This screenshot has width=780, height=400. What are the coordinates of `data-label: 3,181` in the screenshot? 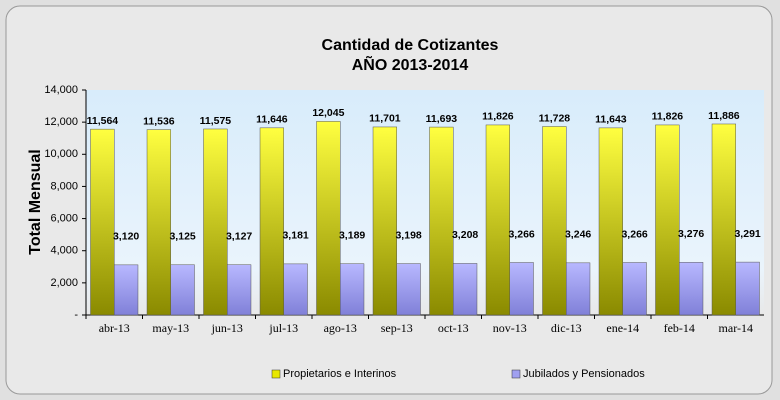 It's located at (295, 236).